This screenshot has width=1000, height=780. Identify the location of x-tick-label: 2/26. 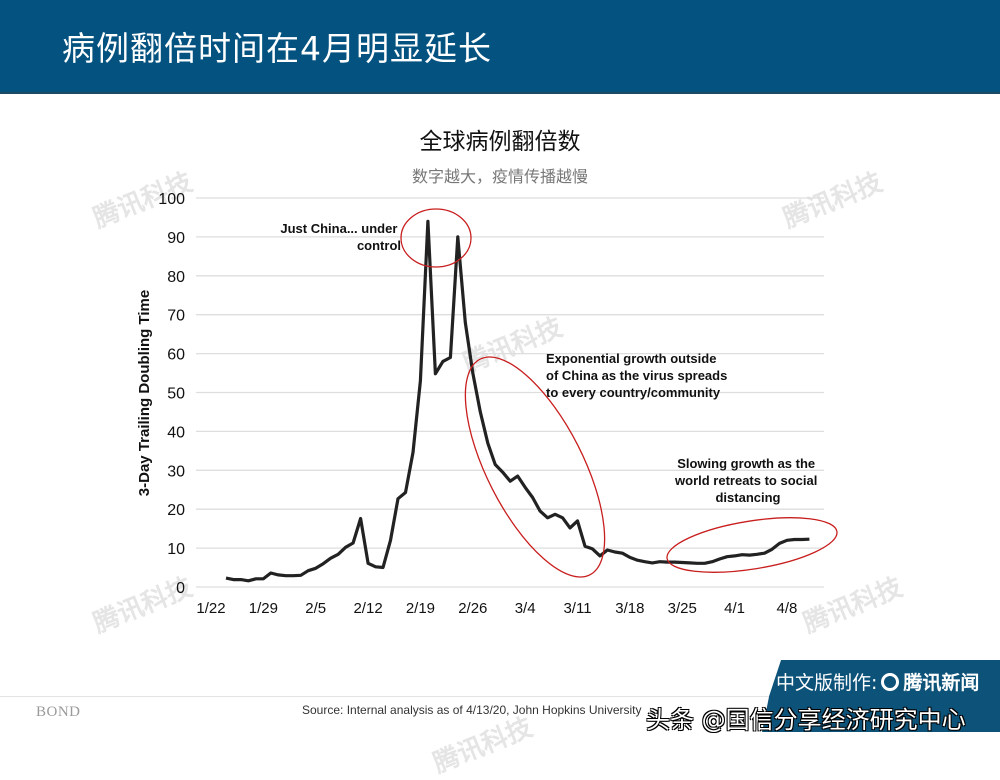
(472, 608).